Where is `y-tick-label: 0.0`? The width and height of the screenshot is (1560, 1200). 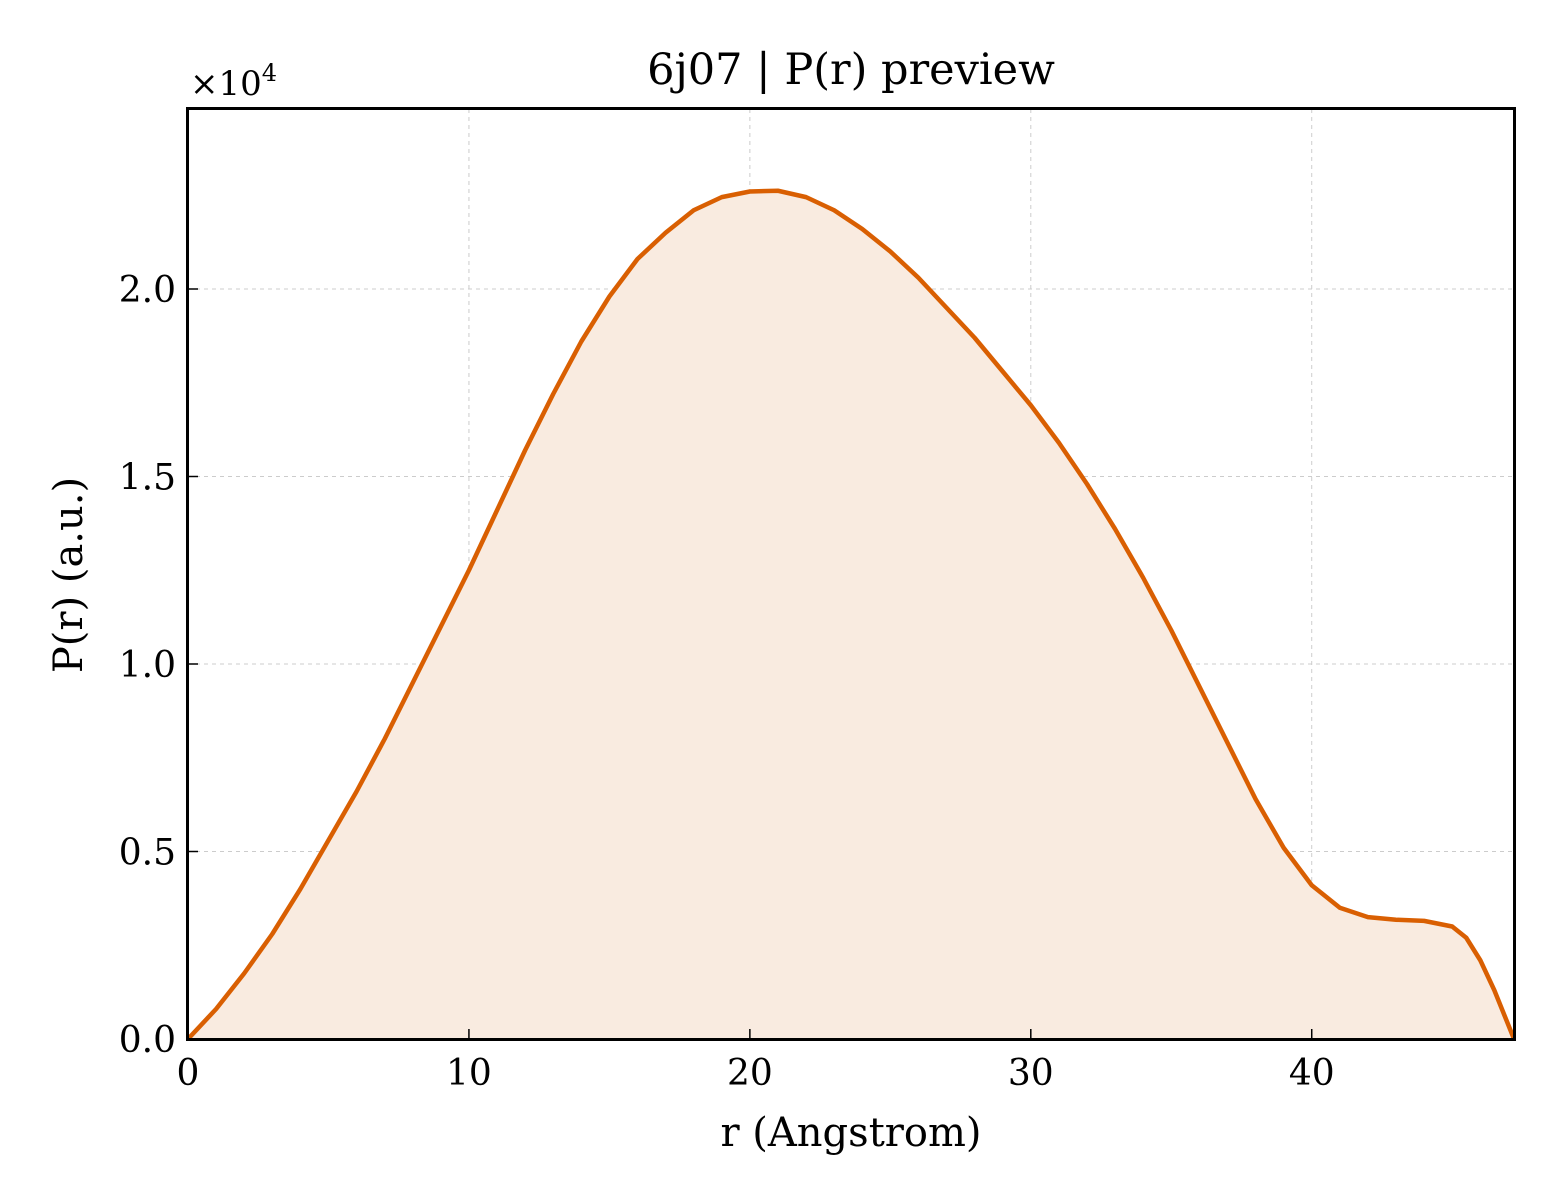 y-tick-label: 0.0 is located at coordinates (147, 1040).